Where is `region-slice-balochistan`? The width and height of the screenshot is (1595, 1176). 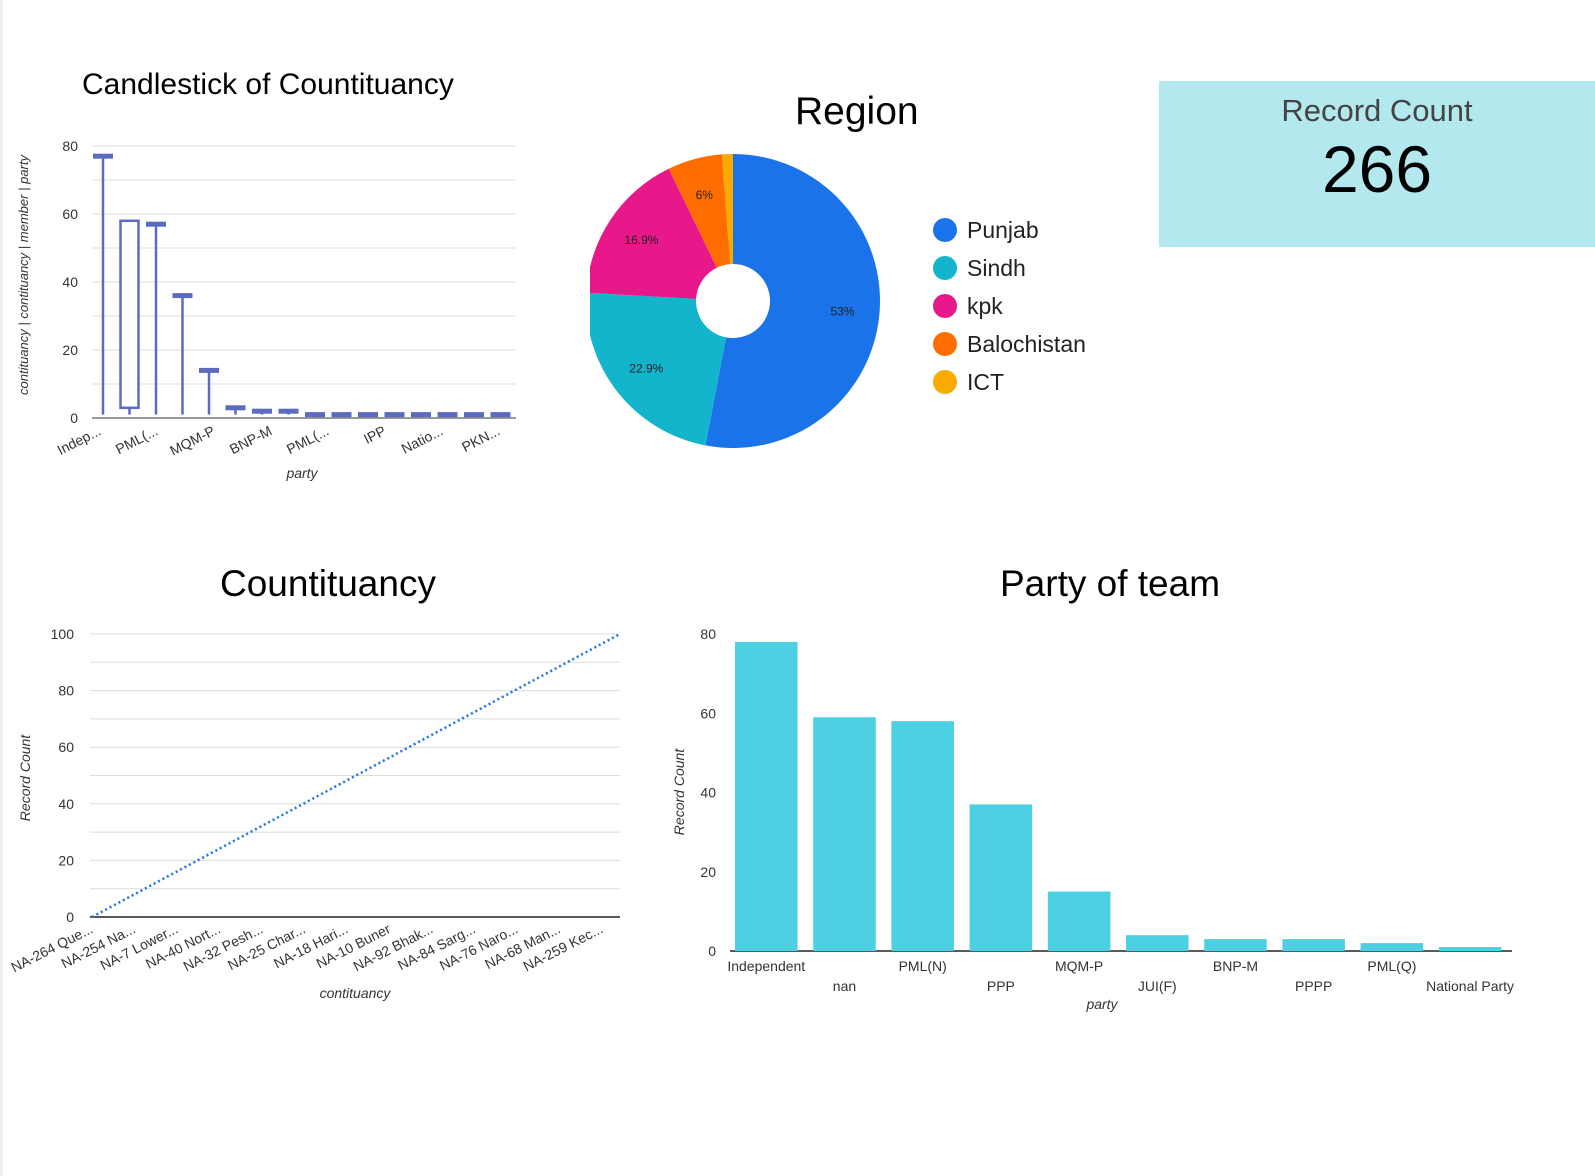 region-slice-balochistan is located at coordinates (699, 211).